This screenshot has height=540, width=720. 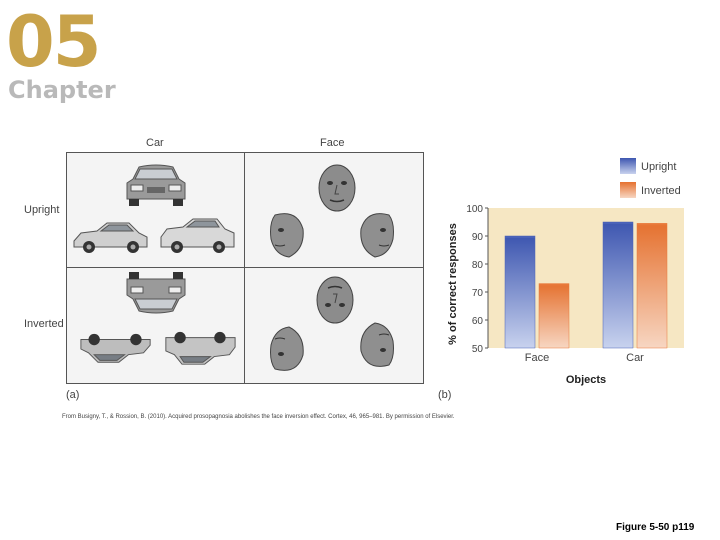 What do you see at coordinates (474, 209) in the screenshot?
I see `y-tick-label: 100` at bounding box center [474, 209].